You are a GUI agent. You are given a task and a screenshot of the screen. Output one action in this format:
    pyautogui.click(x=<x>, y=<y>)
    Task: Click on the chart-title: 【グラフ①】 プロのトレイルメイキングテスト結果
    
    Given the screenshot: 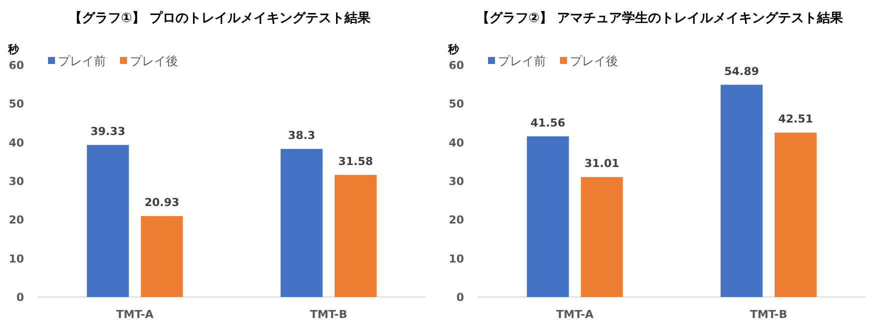 What is the action you would take?
    pyautogui.click(x=220, y=18)
    